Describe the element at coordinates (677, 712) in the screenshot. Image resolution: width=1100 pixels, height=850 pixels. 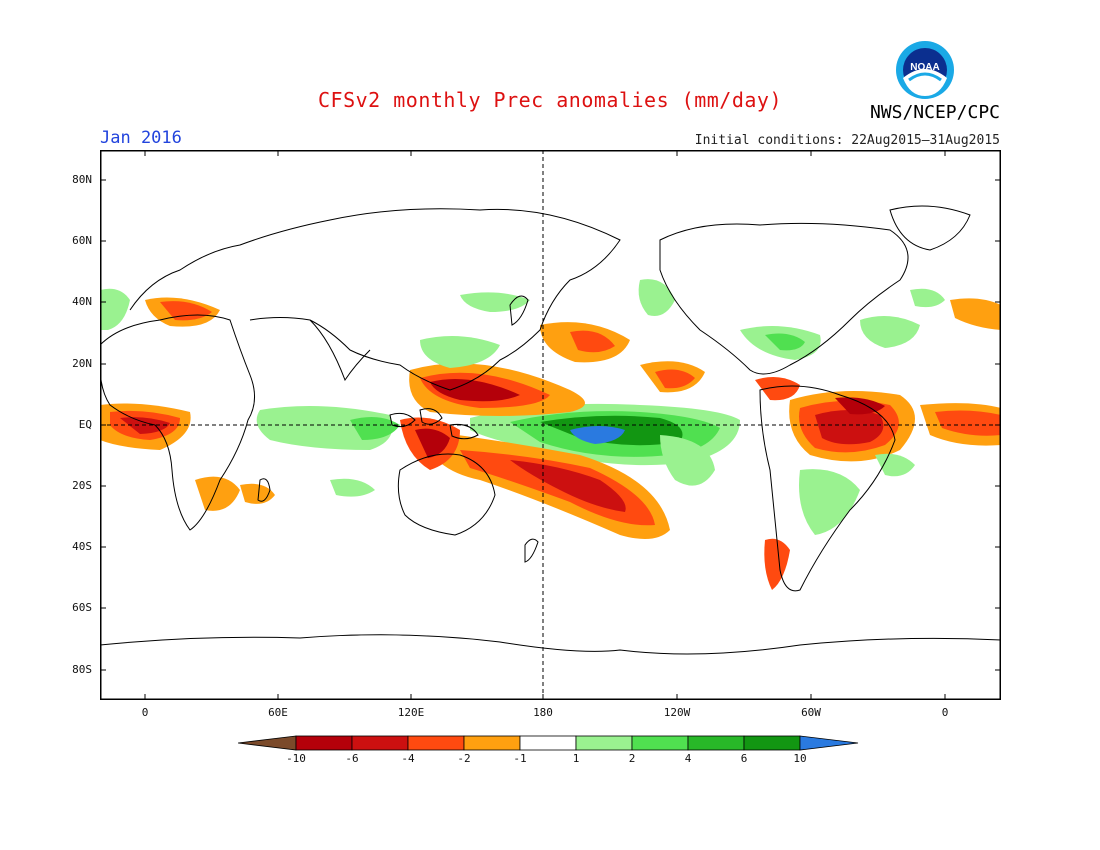
I see `lon-label-120w: 120W` at that location.